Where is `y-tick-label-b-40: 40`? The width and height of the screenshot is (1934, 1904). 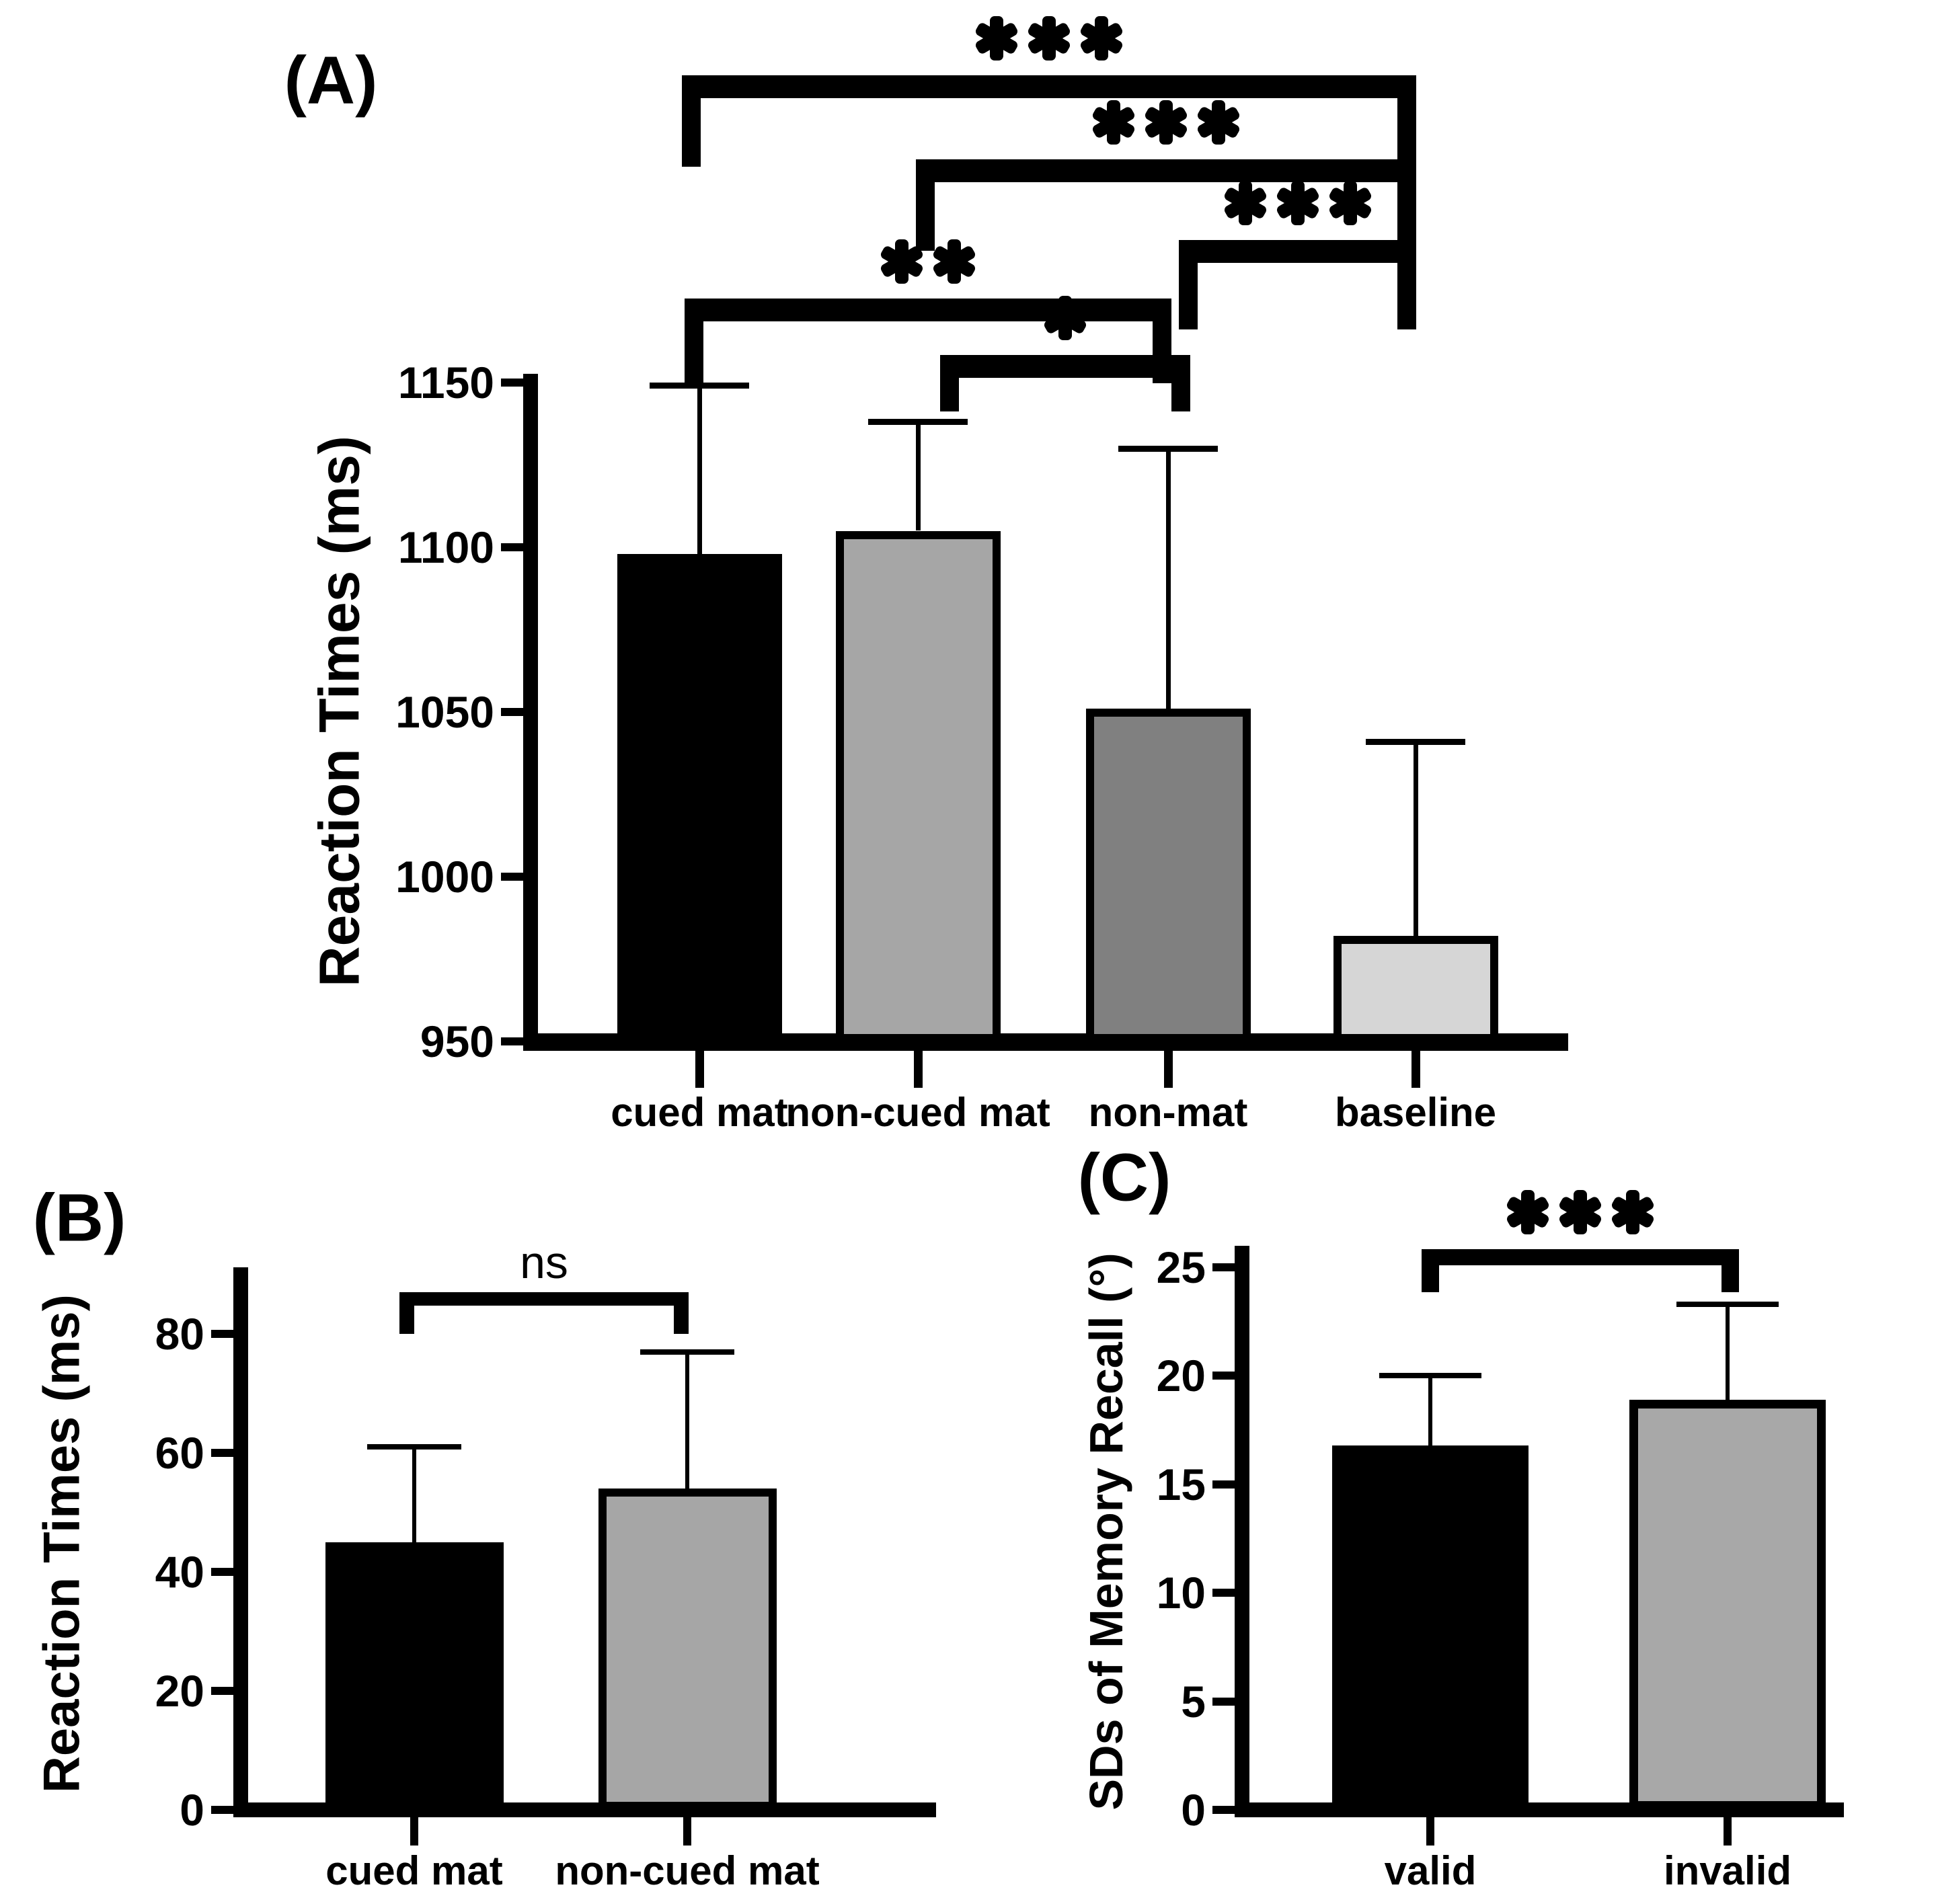 y-tick-label-b-40: 40 is located at coordinates (179, 1572).